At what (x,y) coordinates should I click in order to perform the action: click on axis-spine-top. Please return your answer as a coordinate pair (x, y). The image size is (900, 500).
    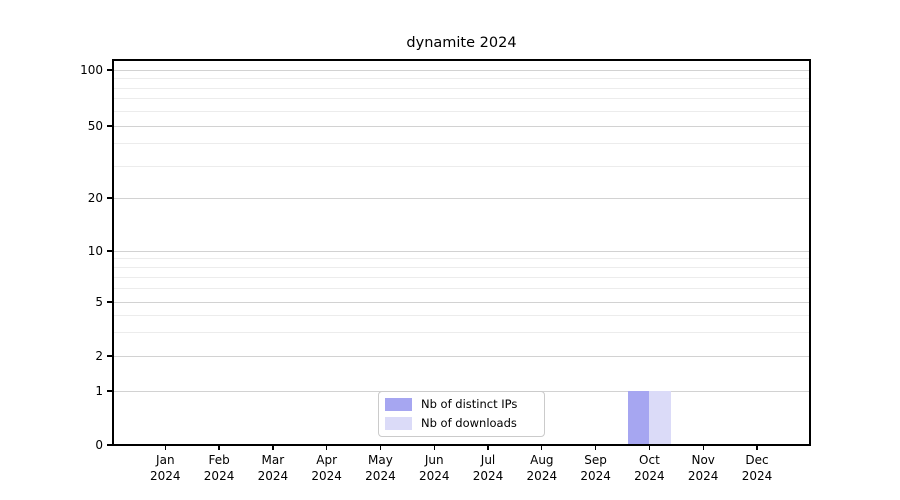
    Looking at the image, I should click on (461, 60).